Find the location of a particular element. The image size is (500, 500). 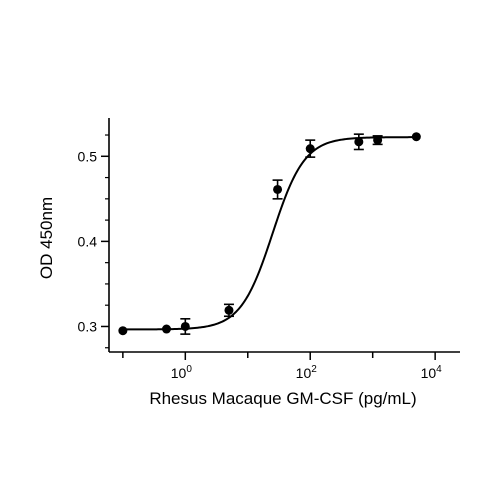

y-axis-ticks: 0.3 0.4 0.5 is located at coordinates (93, 241).